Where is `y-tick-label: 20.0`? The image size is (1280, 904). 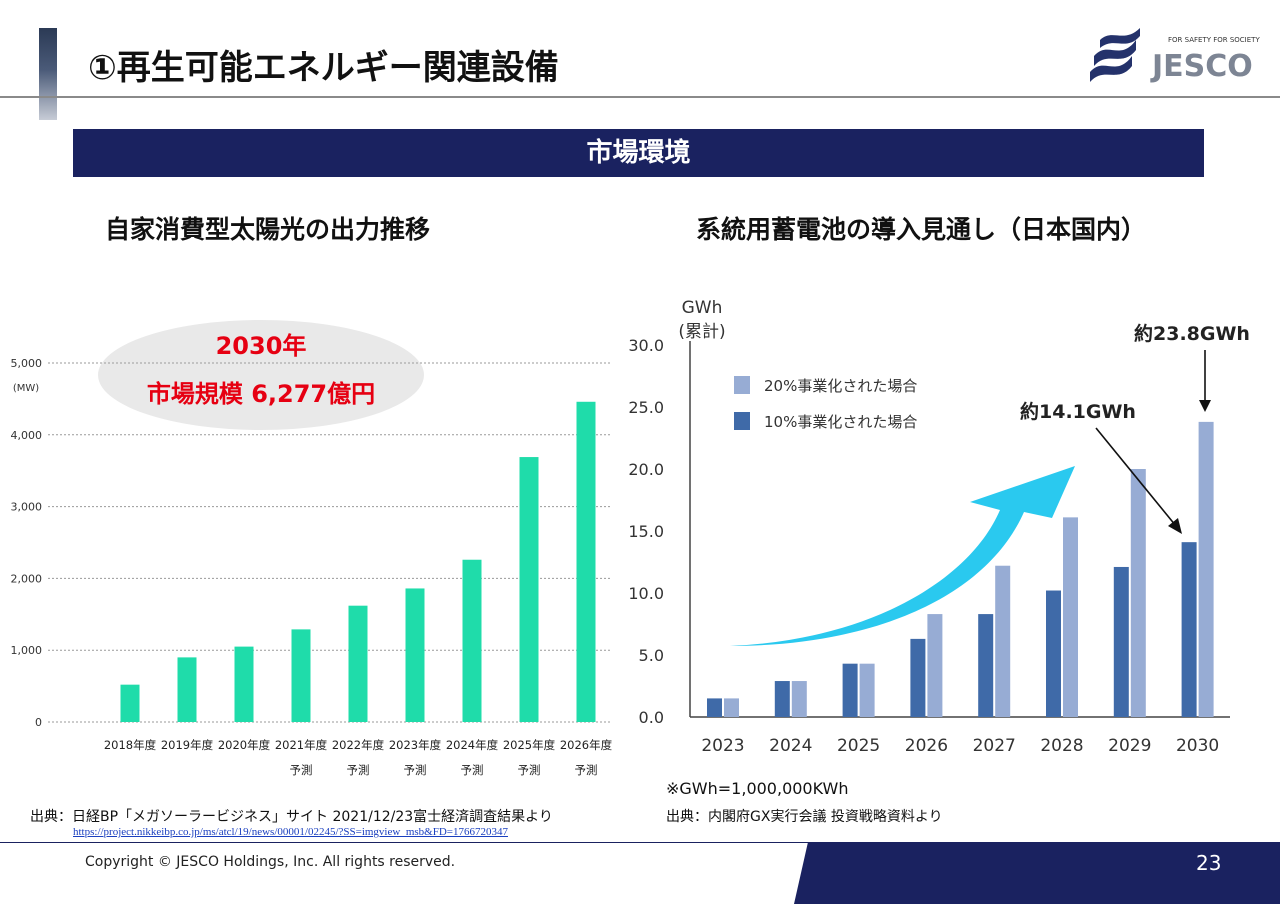
y-tick-label: 20.0 is located at coordinates (646, 469).